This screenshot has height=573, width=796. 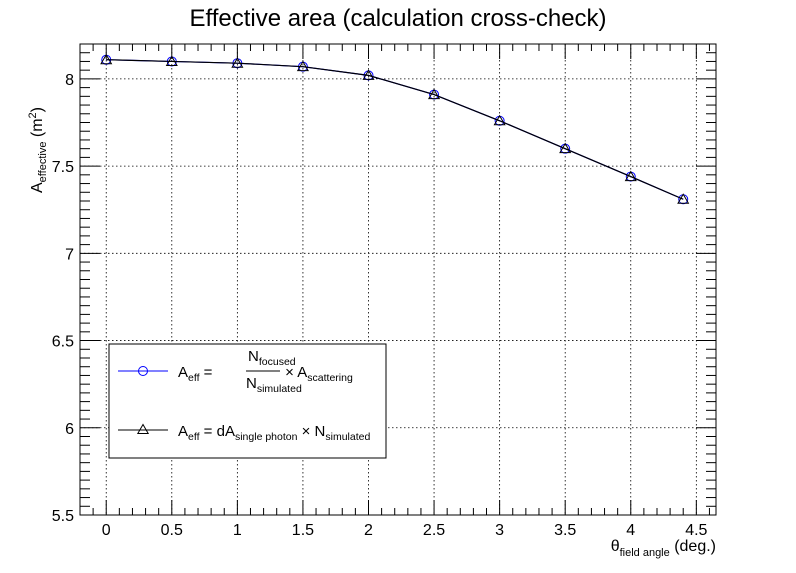 What do you see at coordinates (69, 80) in the screenshot?
I see `y-tick-label: 8` at bounding box center [69, 80].